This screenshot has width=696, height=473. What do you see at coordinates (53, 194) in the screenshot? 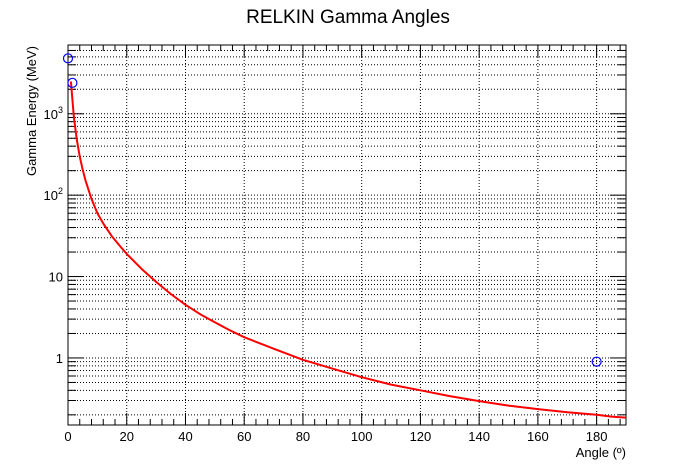
I see `y-tick-label: 10²` at bounding box center [53, 194].